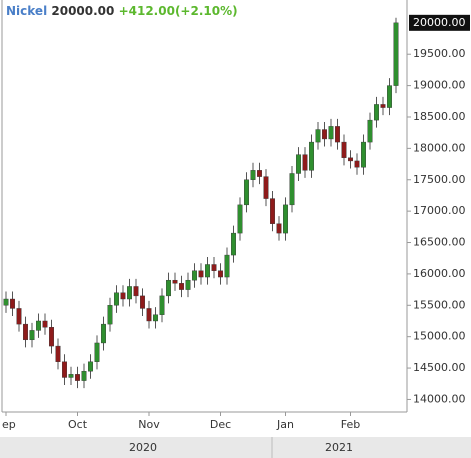 This screenshot has height=458, width=471. Describe the element at coordinates (439, 273) in the screenshot. I see `y-tick-label: 16000.00` at that location.